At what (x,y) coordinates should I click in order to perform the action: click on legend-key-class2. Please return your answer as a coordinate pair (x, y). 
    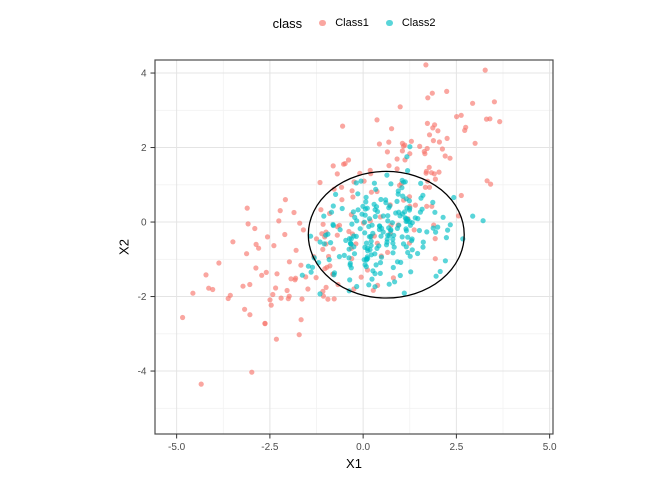
    Looking at the image, I should click on (389, 23).